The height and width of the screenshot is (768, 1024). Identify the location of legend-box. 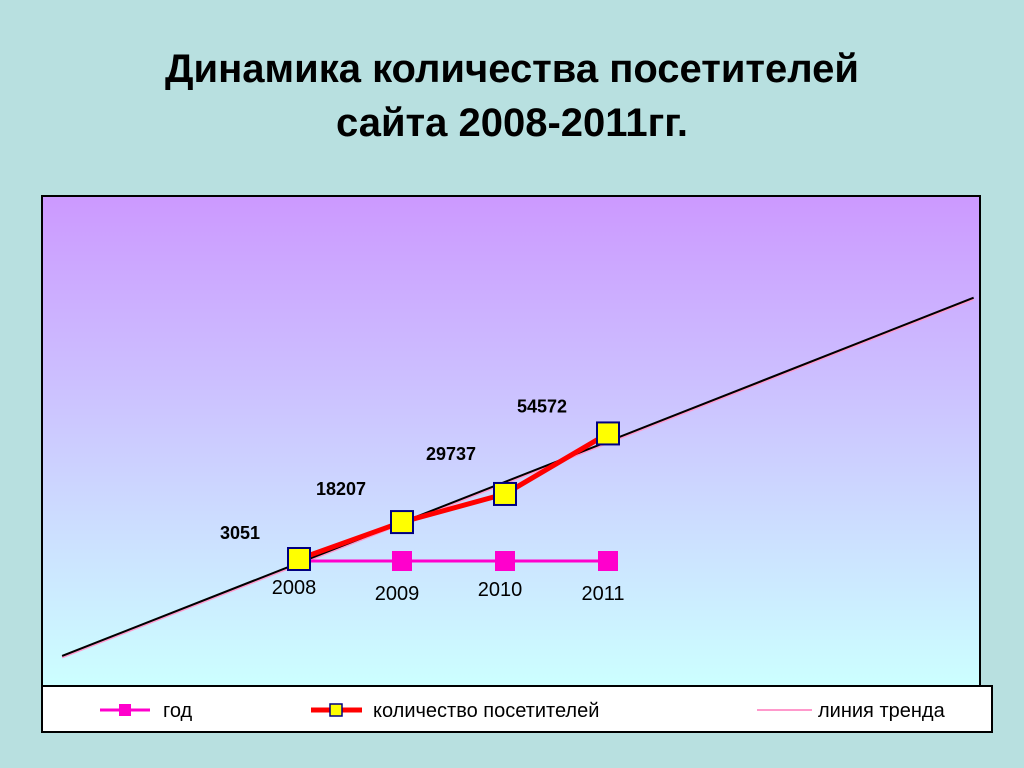
(517, 709).